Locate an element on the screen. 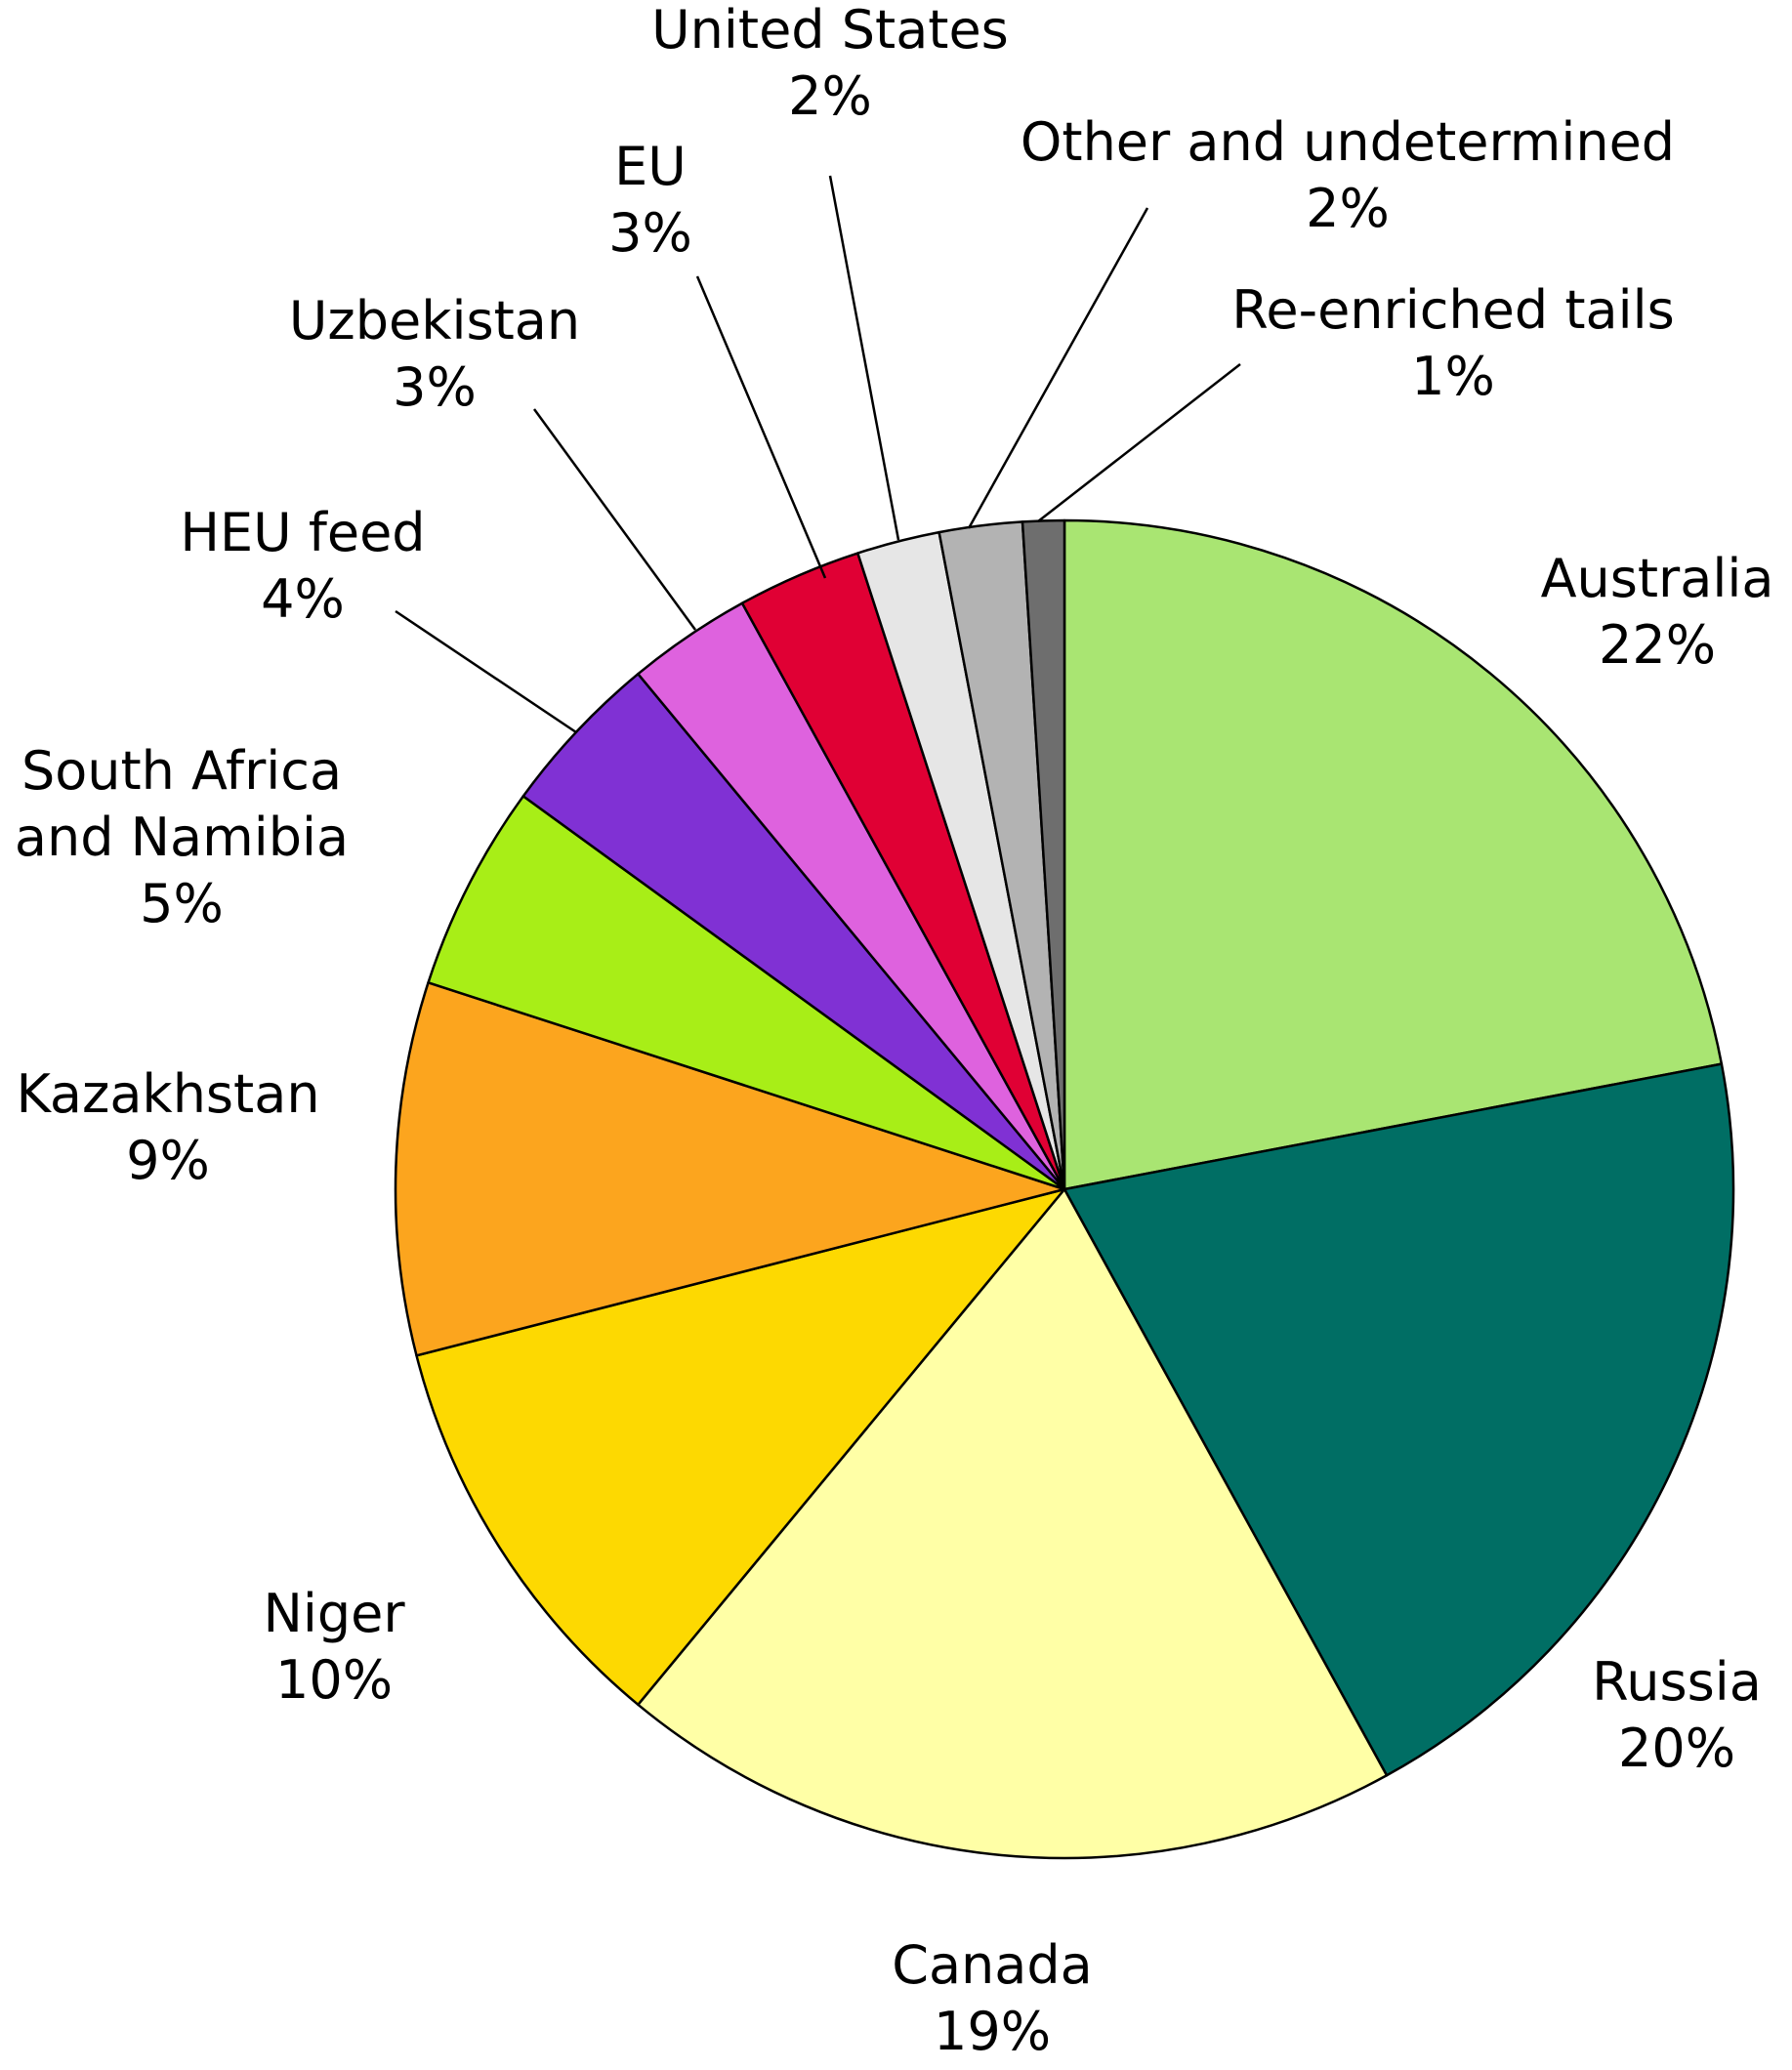  leader-lines is located at coordinates (818, 454).